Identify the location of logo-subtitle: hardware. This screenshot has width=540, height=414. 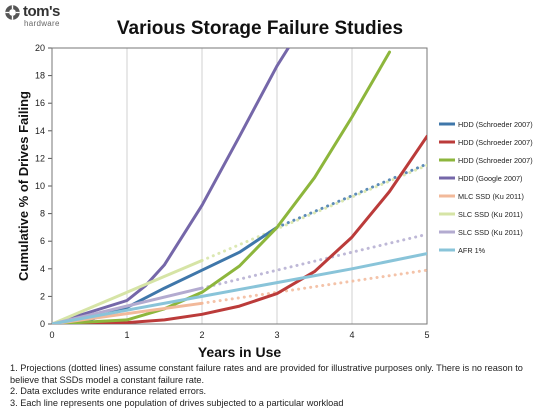
(42, 23).